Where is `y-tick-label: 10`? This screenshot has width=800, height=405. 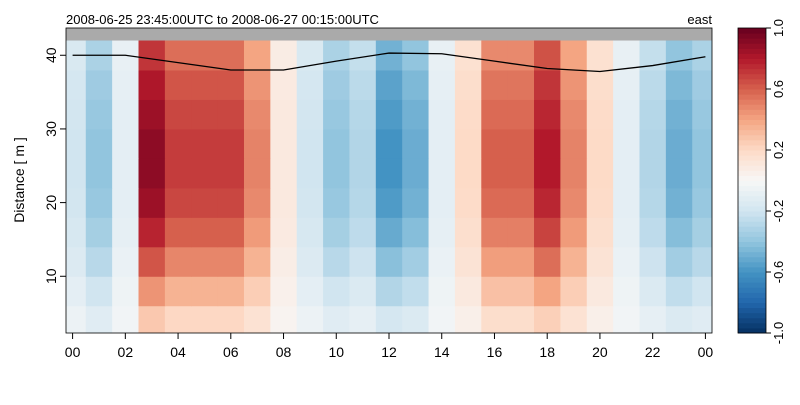
y-tick-label: 10 is located at coordinates (51, 276).